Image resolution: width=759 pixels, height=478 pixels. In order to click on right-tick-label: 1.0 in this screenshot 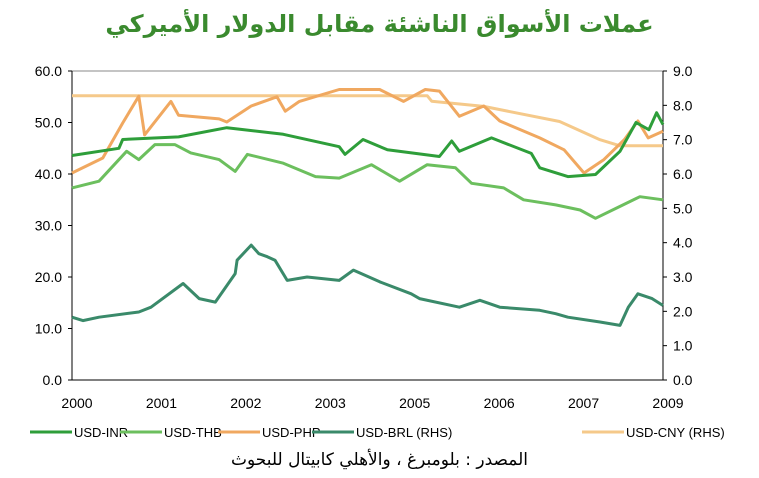, I will do `click(683, 346)`.